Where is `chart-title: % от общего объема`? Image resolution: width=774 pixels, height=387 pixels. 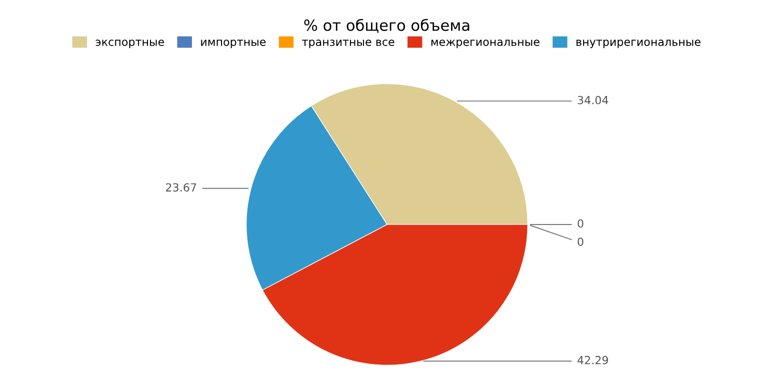 chart-title: % от общего объема is located at coordinates (387, 25).